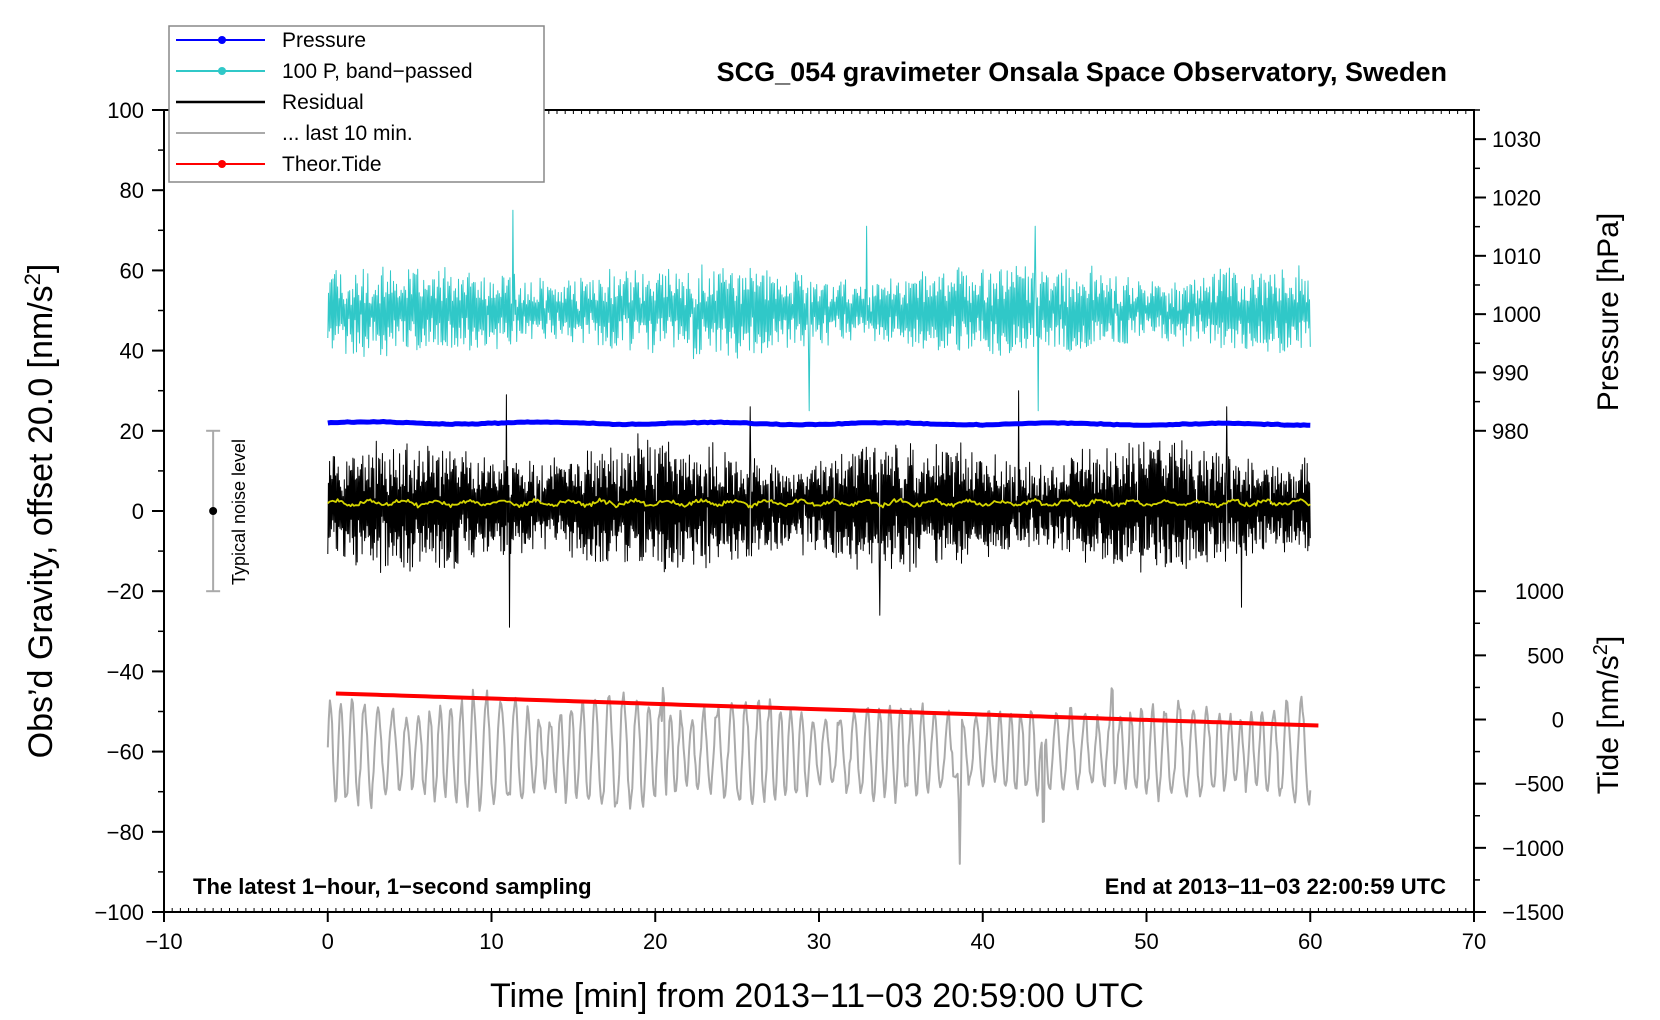 The height and width of the screenshot is (1020, 1660). What do you see at coordinates (138, 511) in the screenshot?
I see `y-tick-label: 0` at bounding box center [138, 511].